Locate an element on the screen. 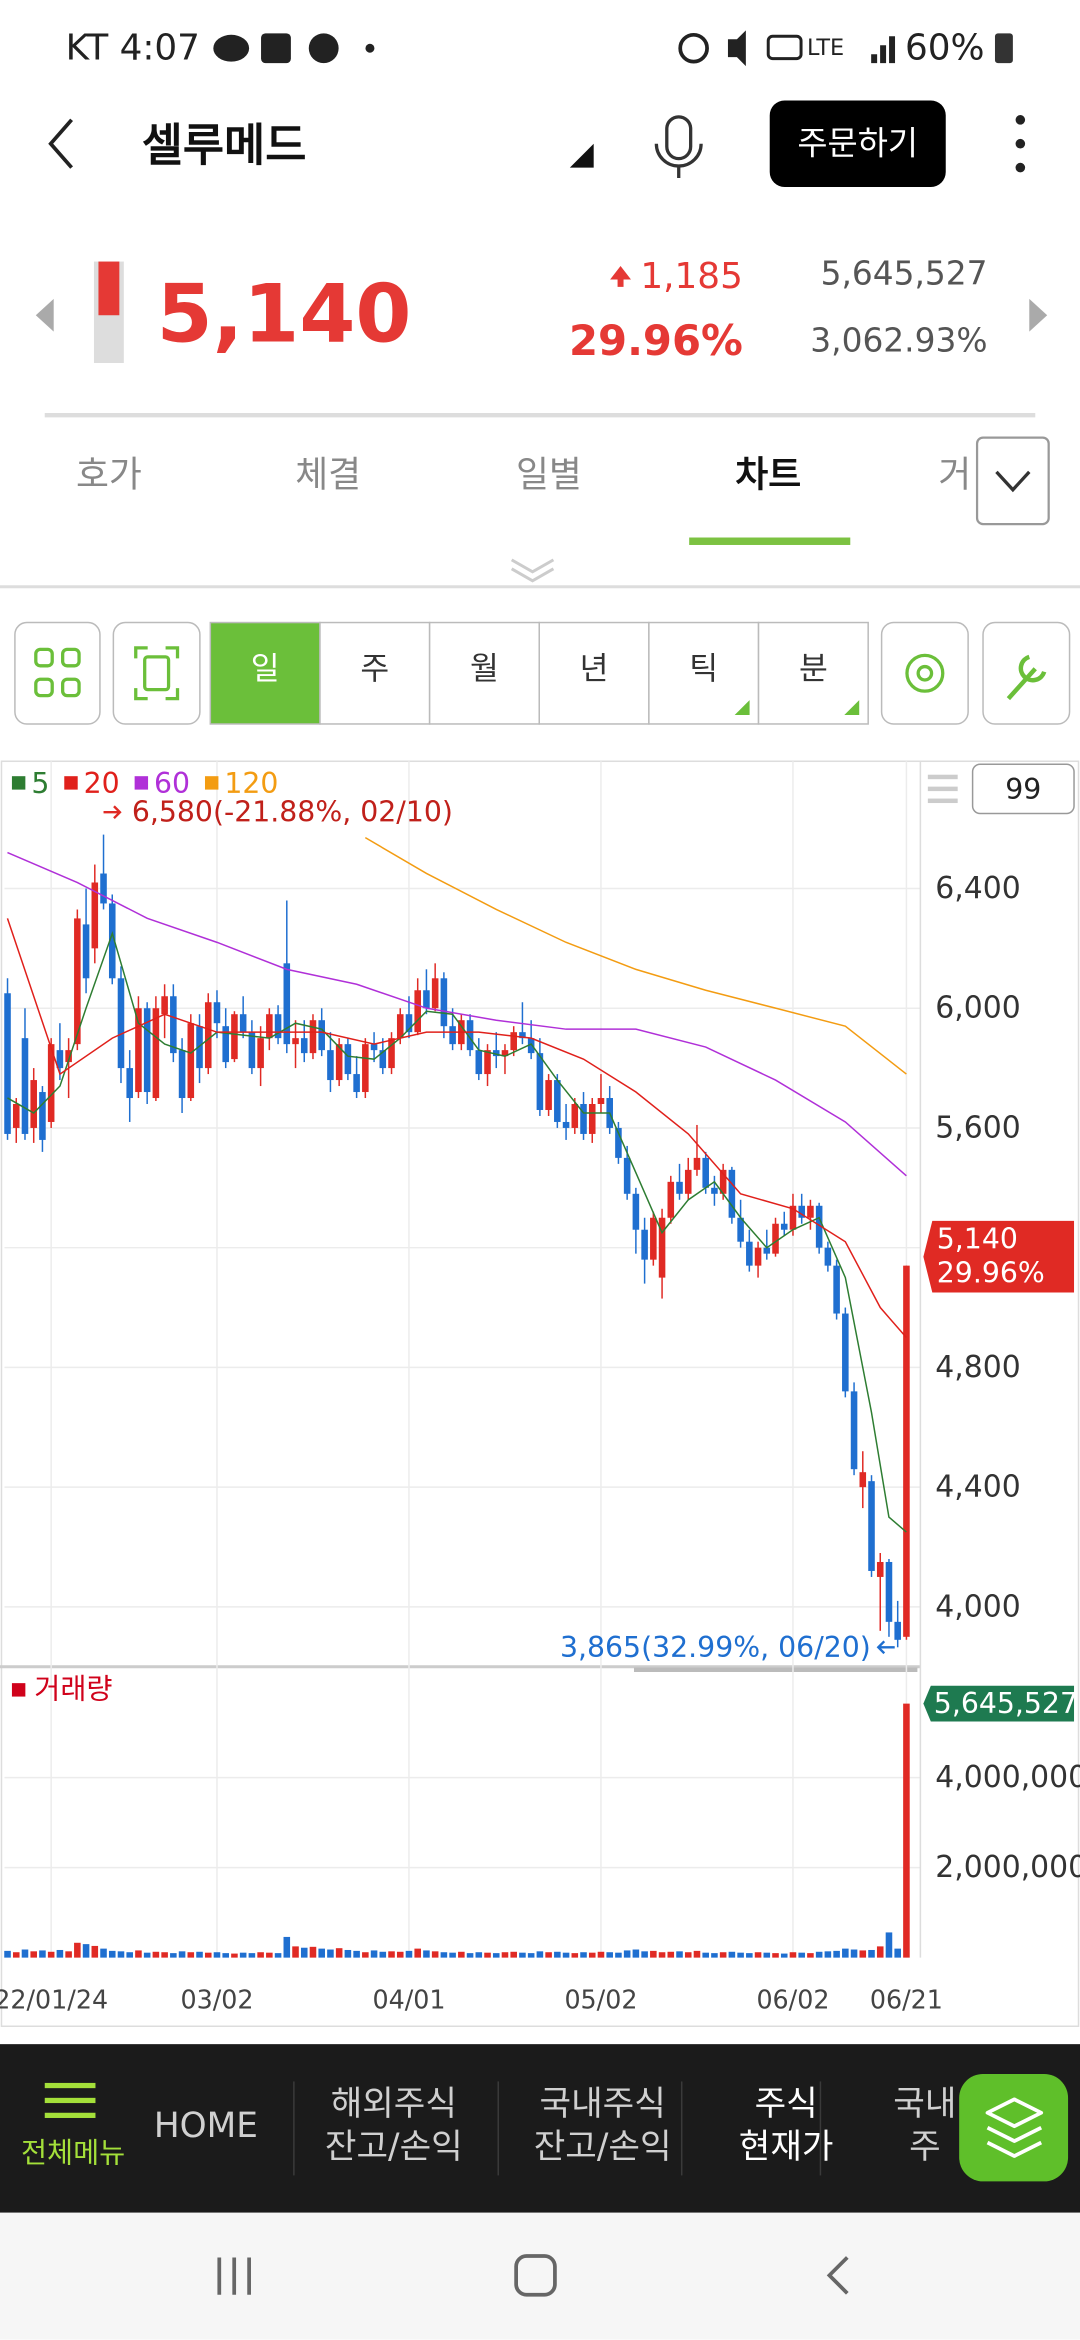  y-tick-label: 4,400 is located at coordinates (977, 1487).